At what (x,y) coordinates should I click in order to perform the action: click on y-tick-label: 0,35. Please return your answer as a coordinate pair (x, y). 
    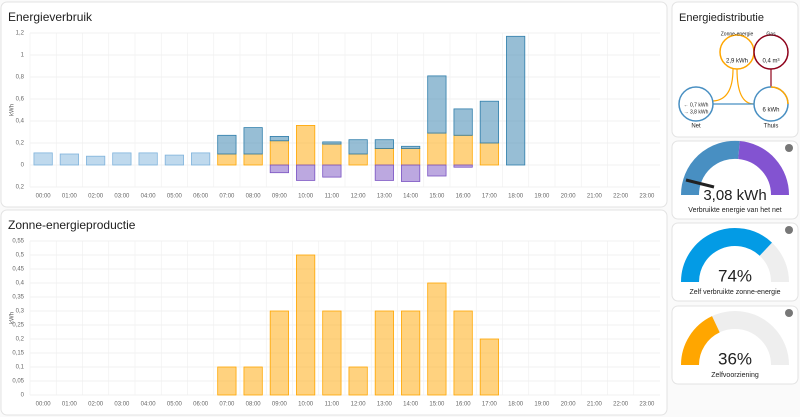
    Looking at the image, I should click on (18, 298).